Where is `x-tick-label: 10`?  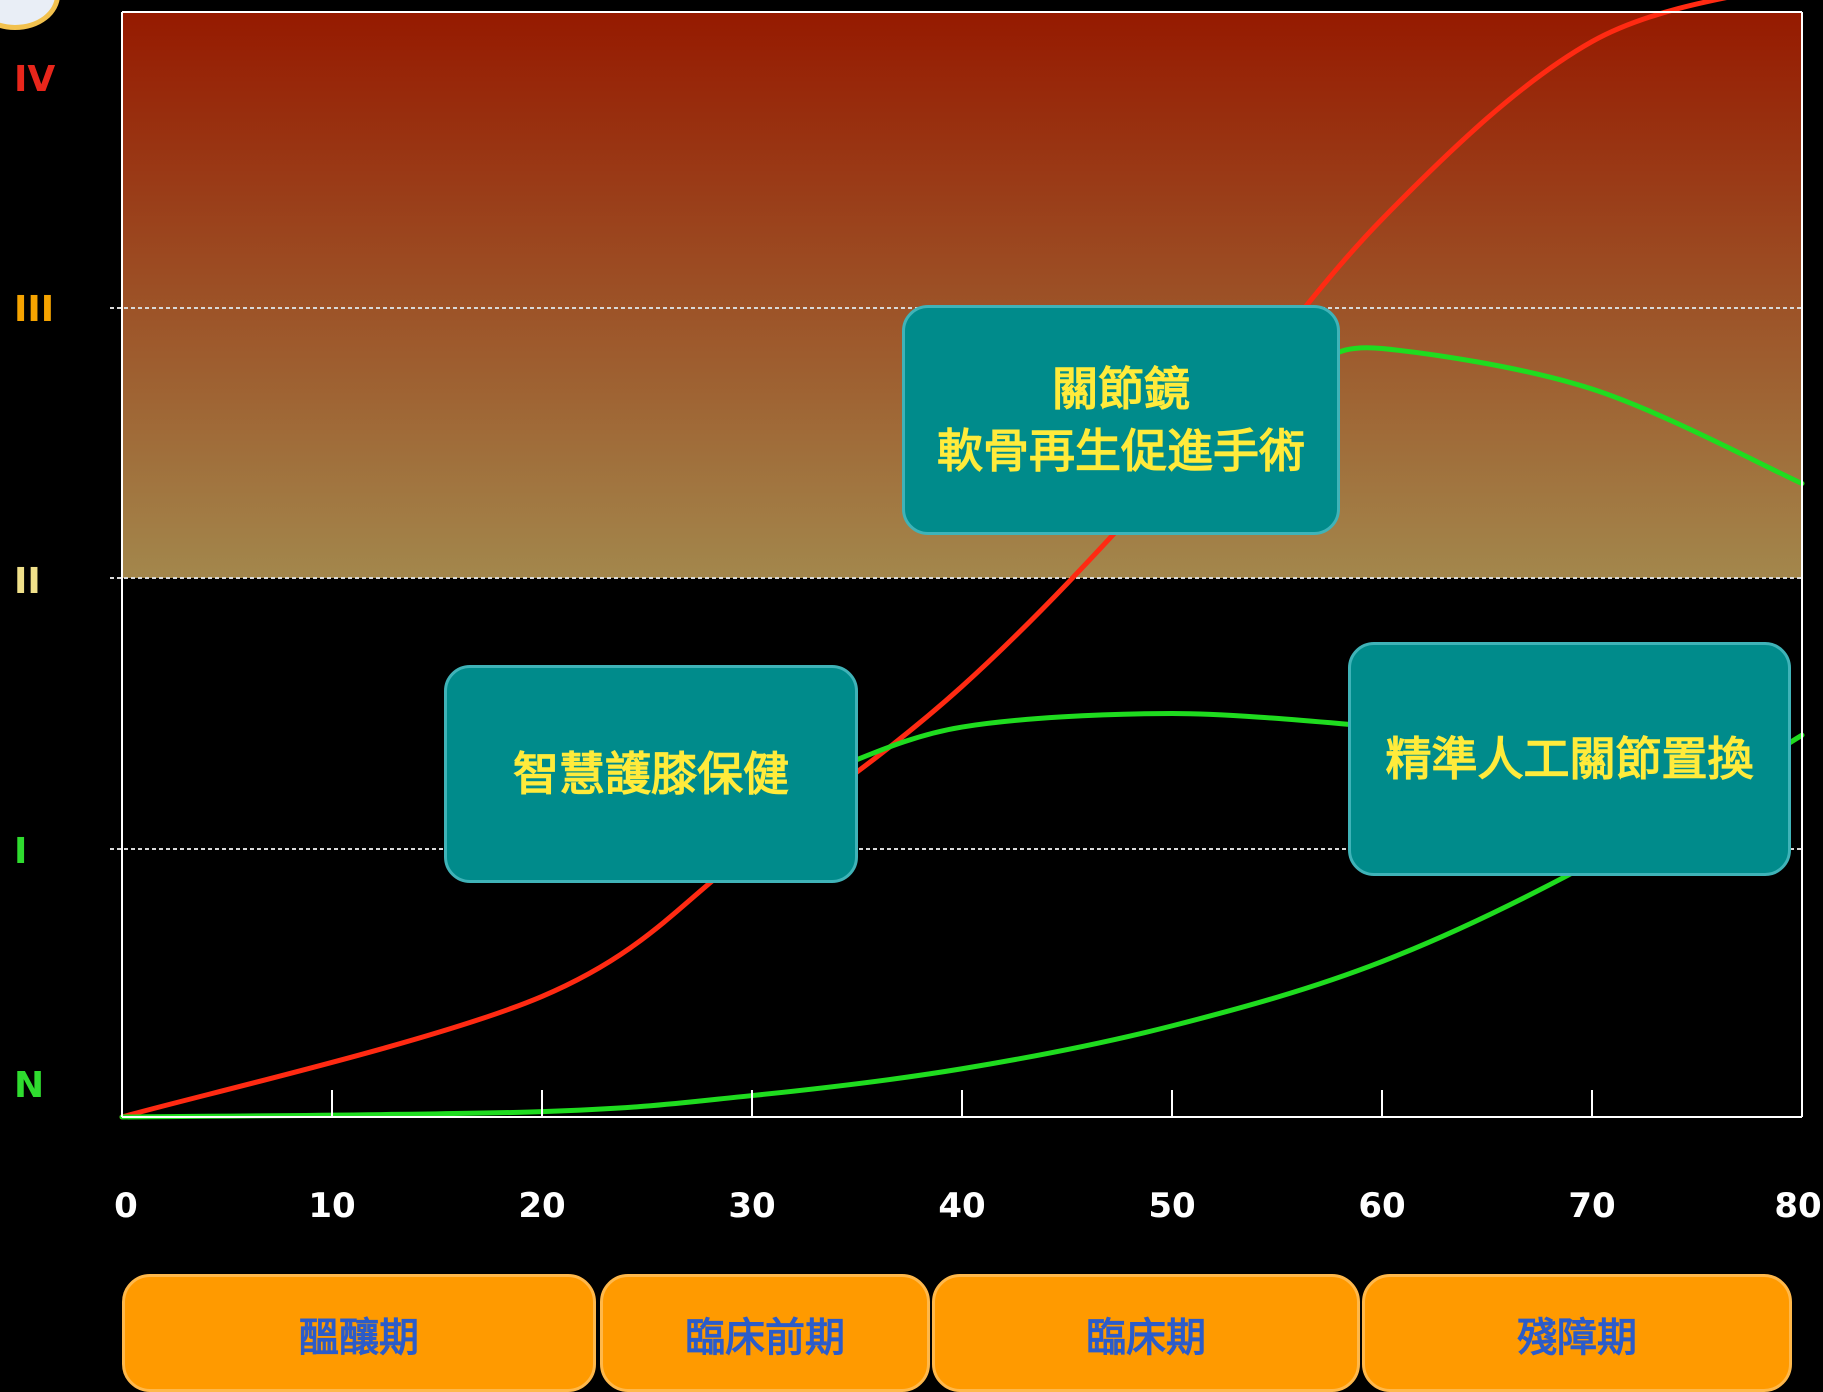 x-tick-label: 10 is located at coordinates (332, 1206).